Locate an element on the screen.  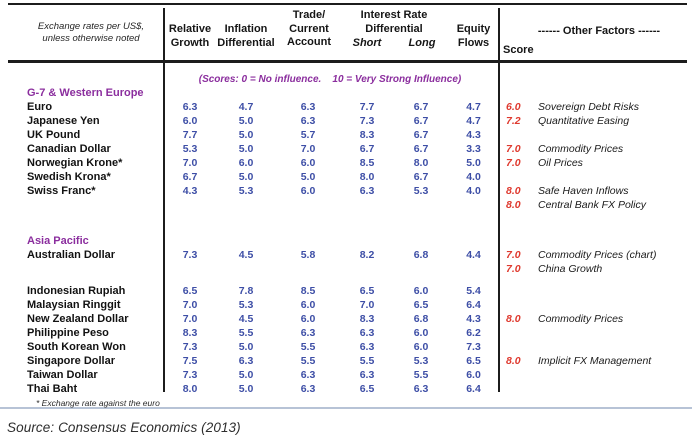
value-cell: 5.4 is located at coordinates (473, 291).